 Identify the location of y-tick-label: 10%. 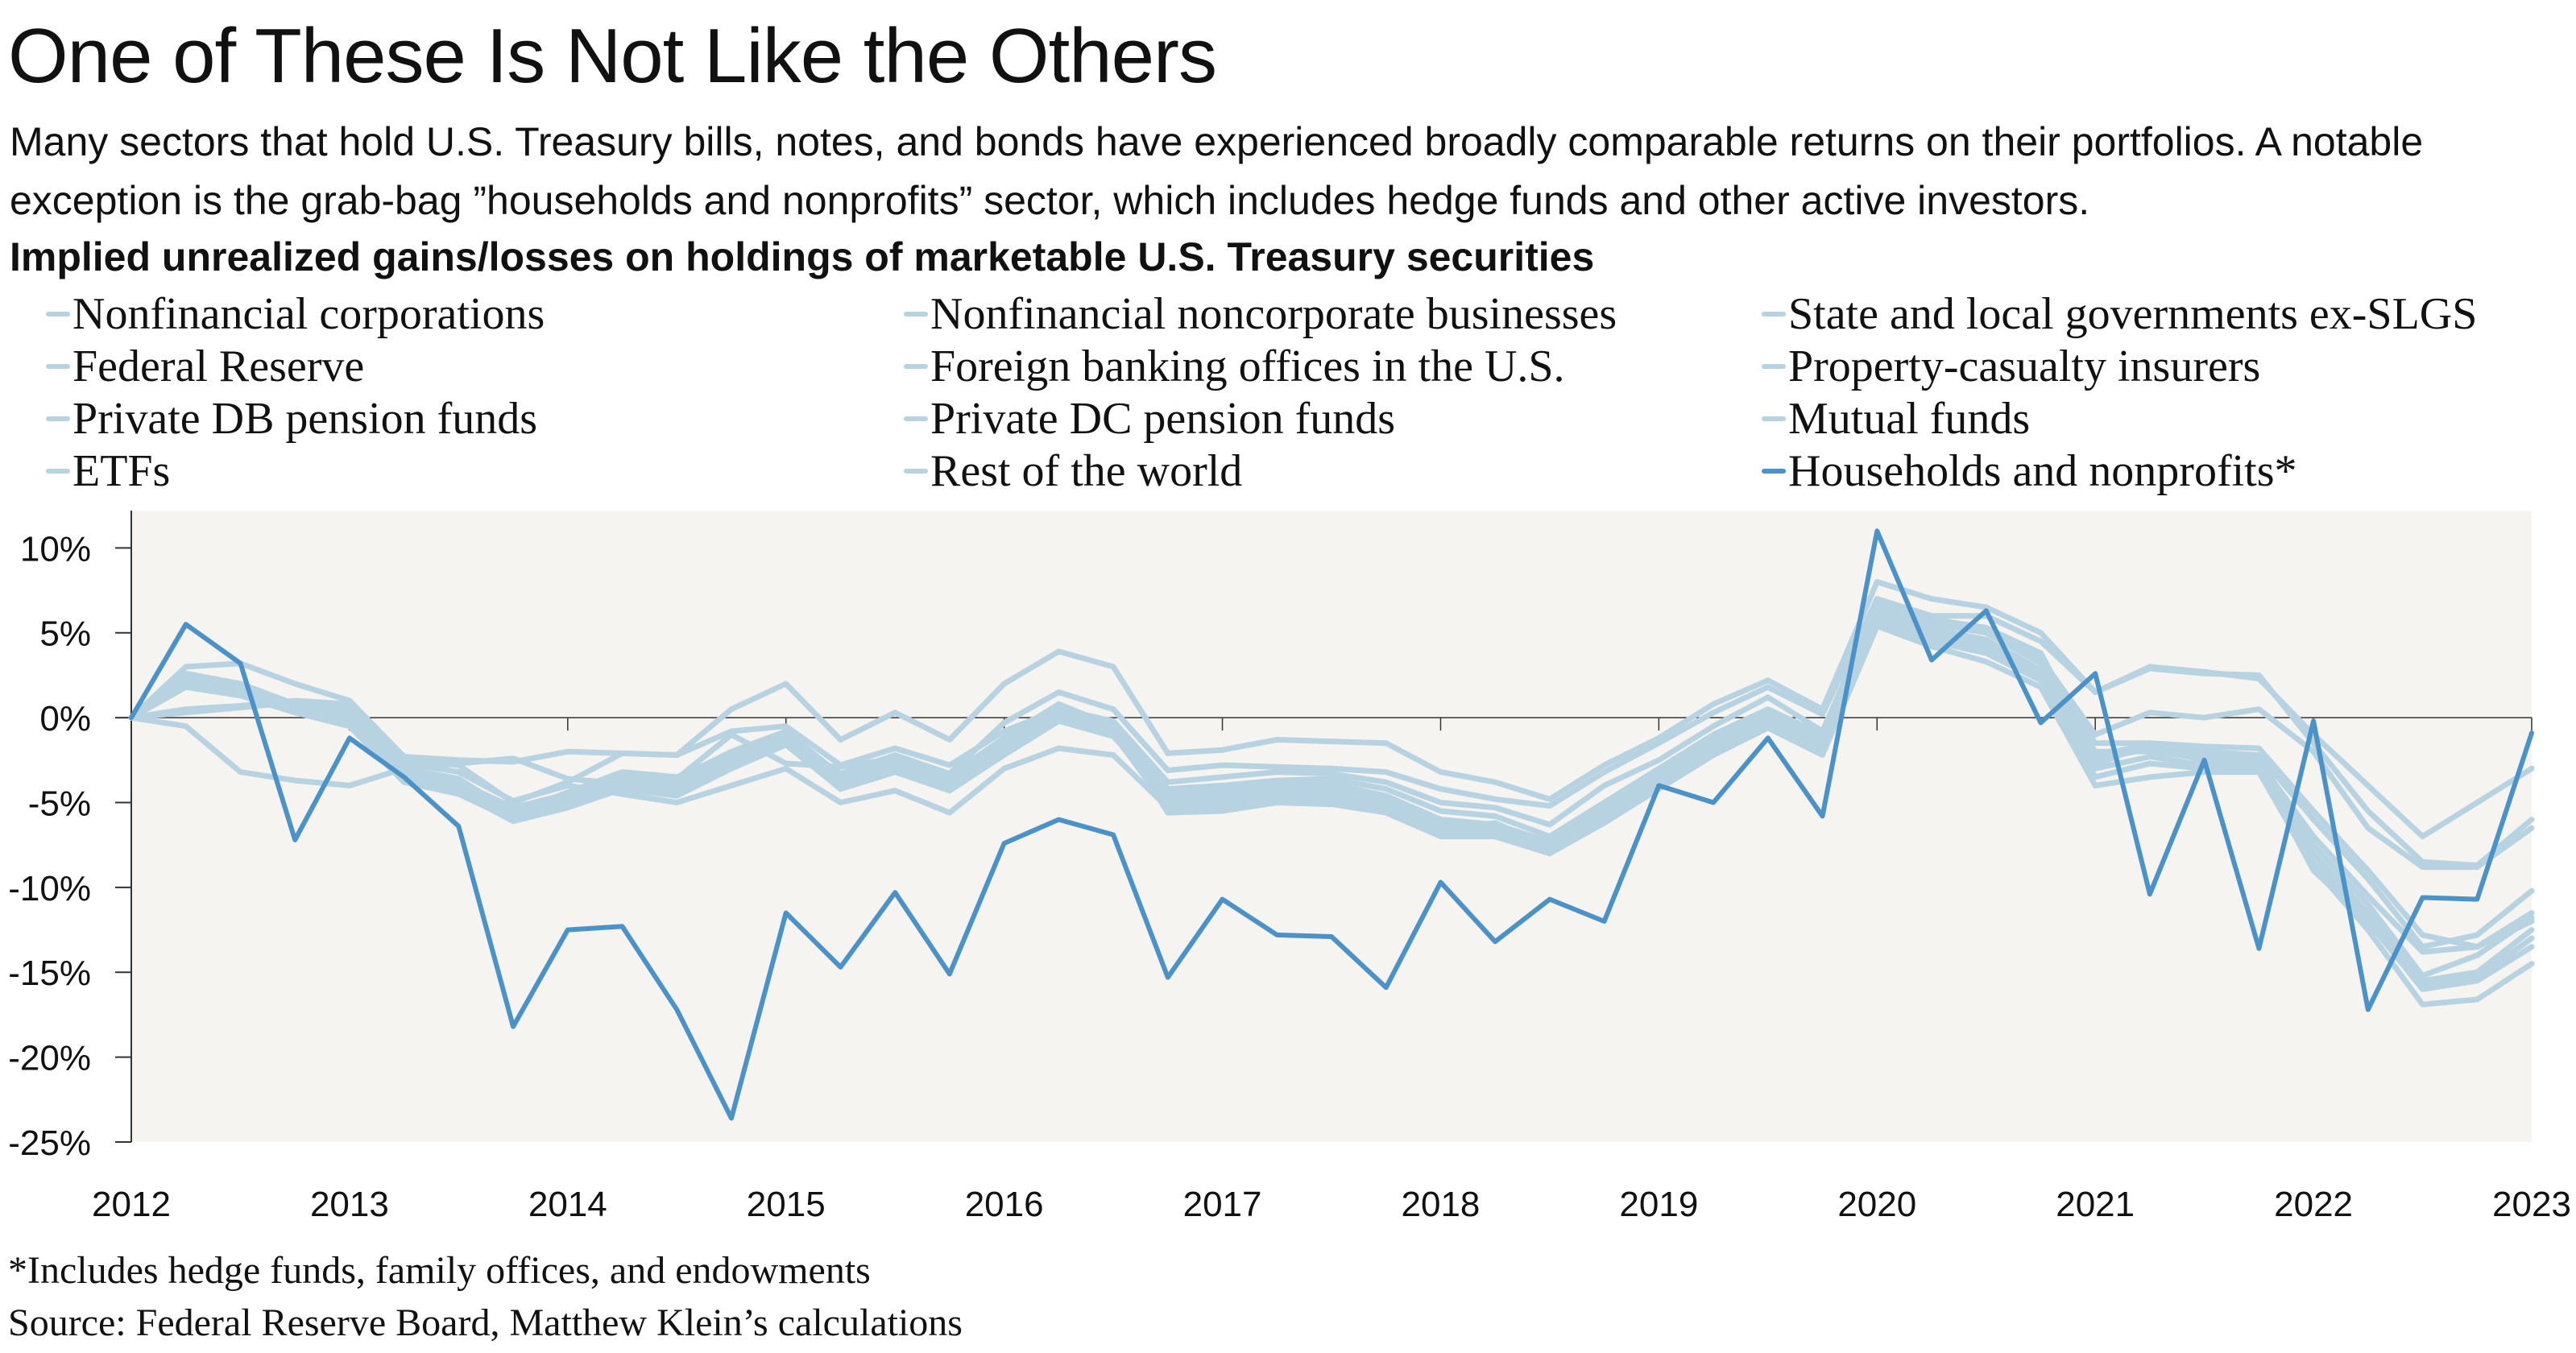
(55, 549).